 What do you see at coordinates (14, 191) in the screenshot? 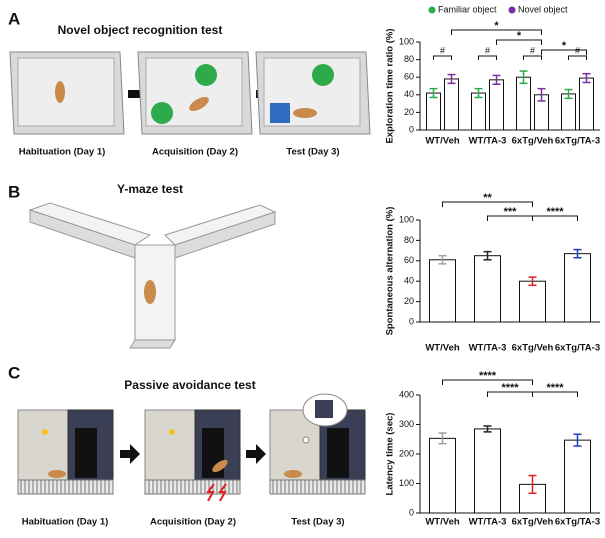
I see `panel-letter: B` at bounding box center [14, 191].